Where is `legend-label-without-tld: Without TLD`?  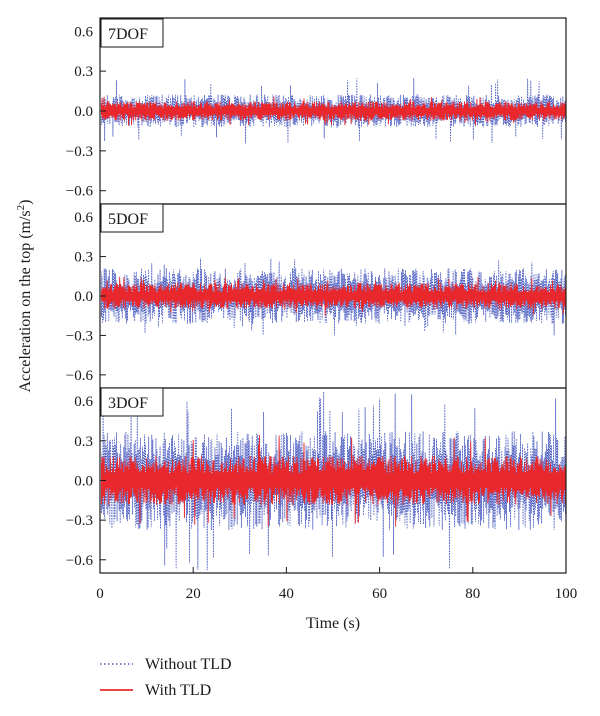 legend-label-without-tld: Without TLD is located at coordinates (188, 664).